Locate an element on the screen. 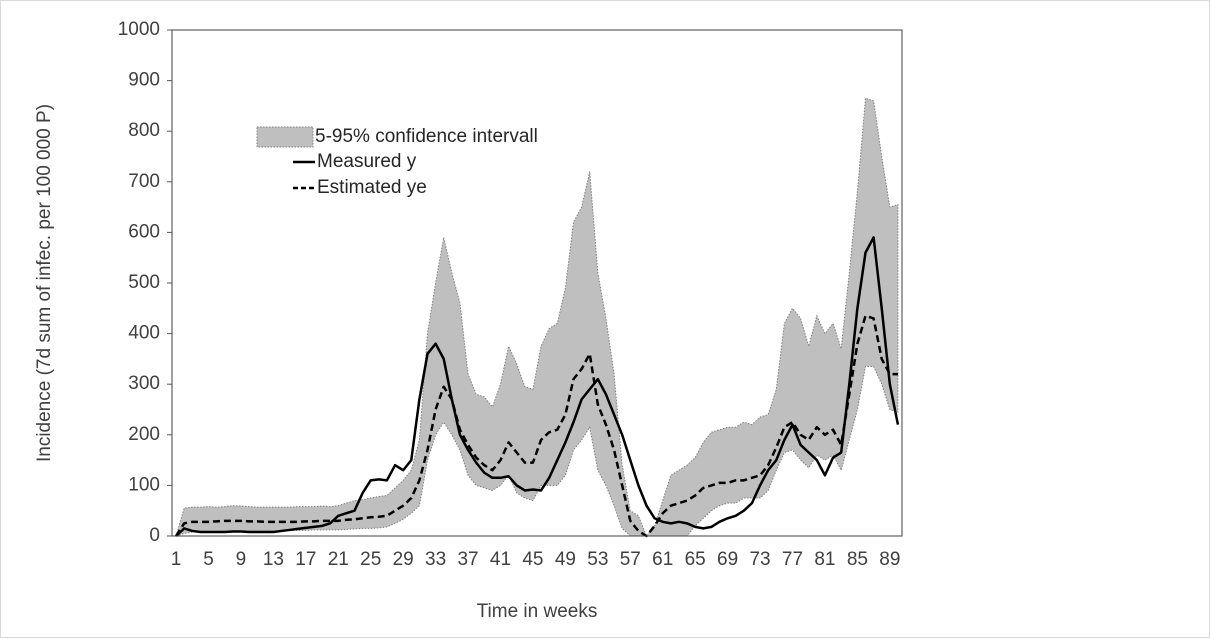  y-tick-label: 1000 is located at coordinates (139, 29).